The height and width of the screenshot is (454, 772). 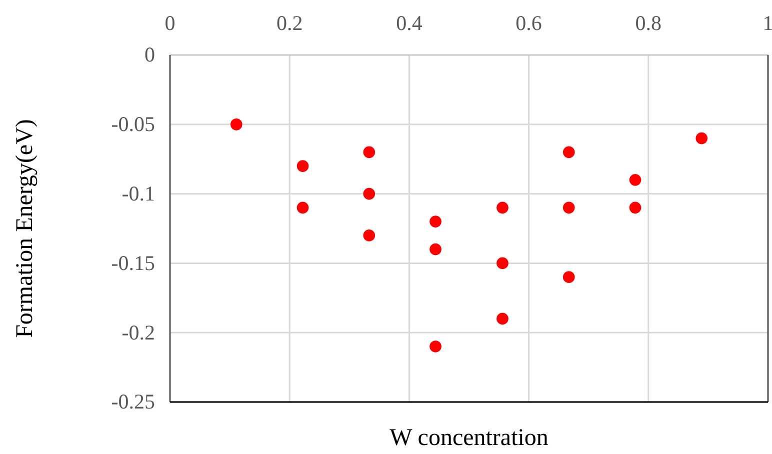 I want to click on x-tick-label: 0.4, so click(x=409, y=23).